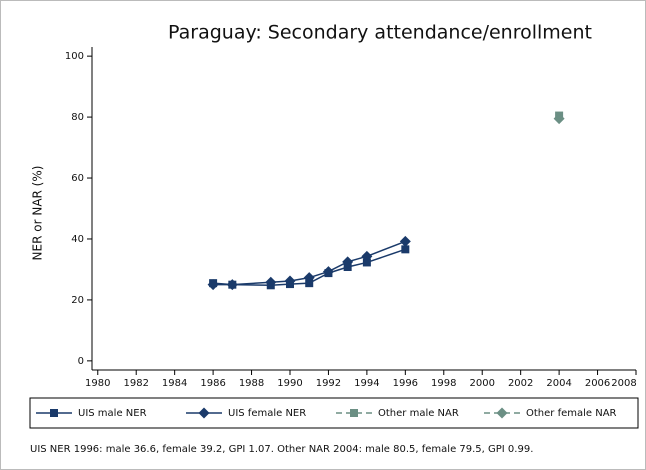 This screenshot has height=470, width=646. Describe the element at coordinates (520, 383) in the screenshot. I see `x-tick-label: 2002` at that location.